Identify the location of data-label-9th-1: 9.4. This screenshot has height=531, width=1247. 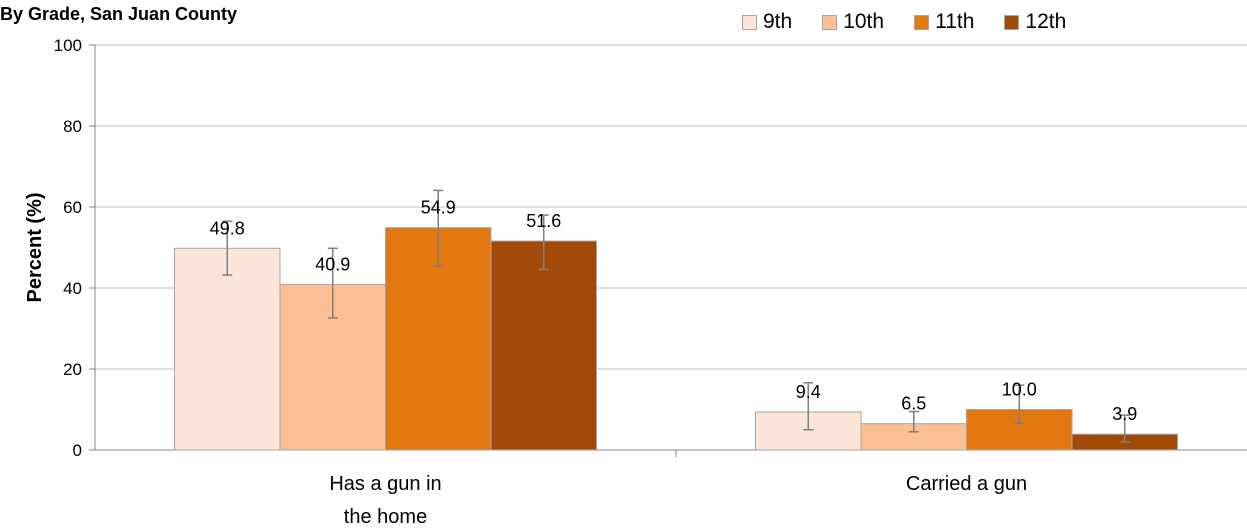
(808, 392).